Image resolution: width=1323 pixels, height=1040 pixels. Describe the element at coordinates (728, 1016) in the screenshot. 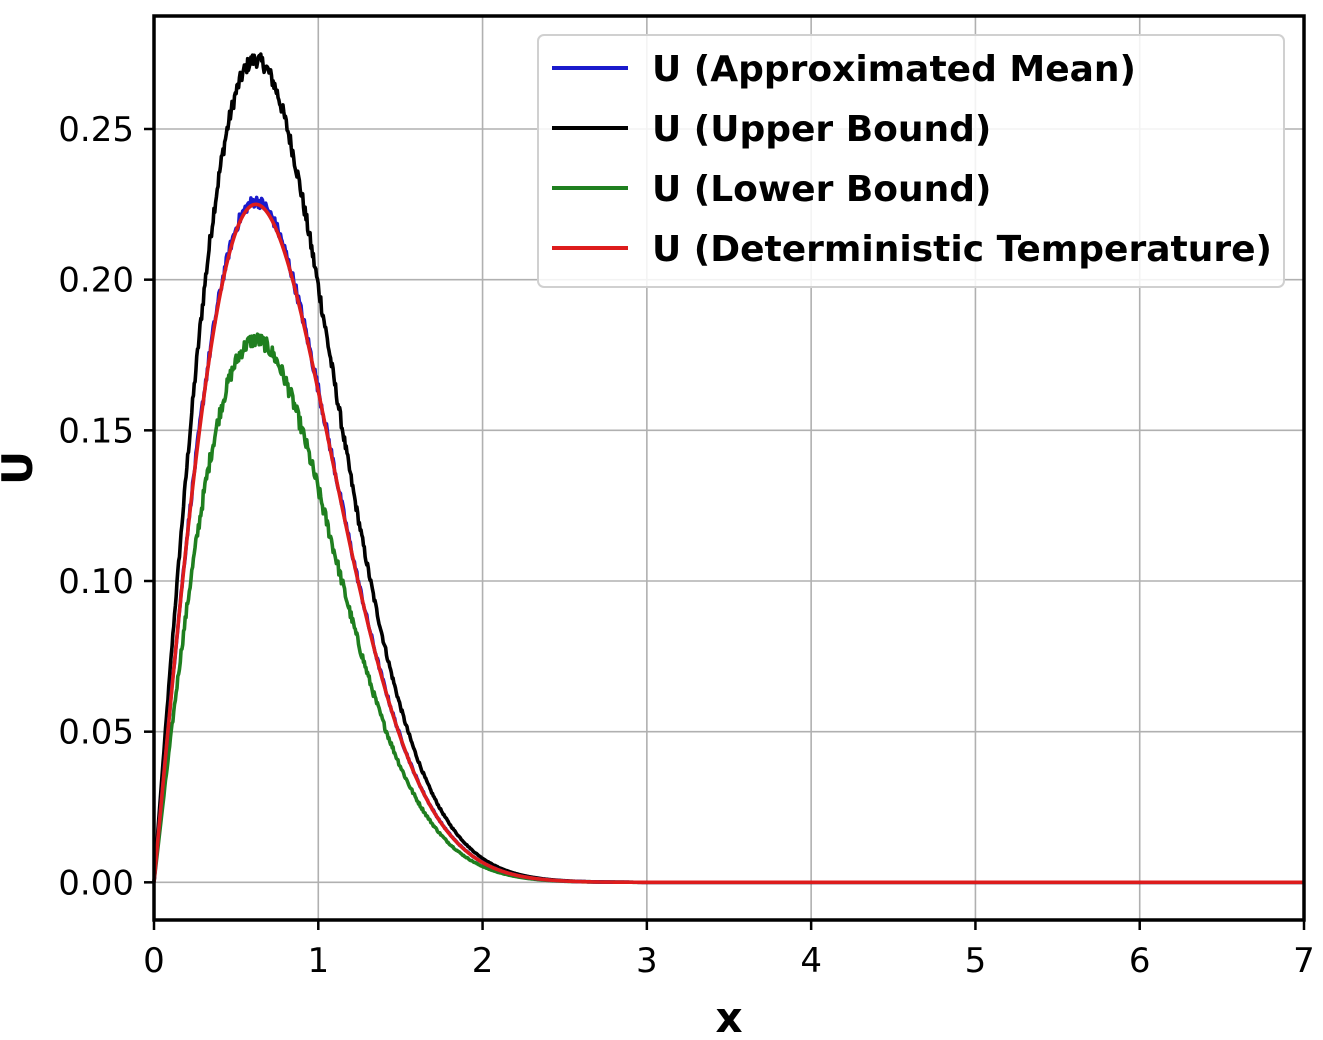

I see `x-axis-label: x` at that location.